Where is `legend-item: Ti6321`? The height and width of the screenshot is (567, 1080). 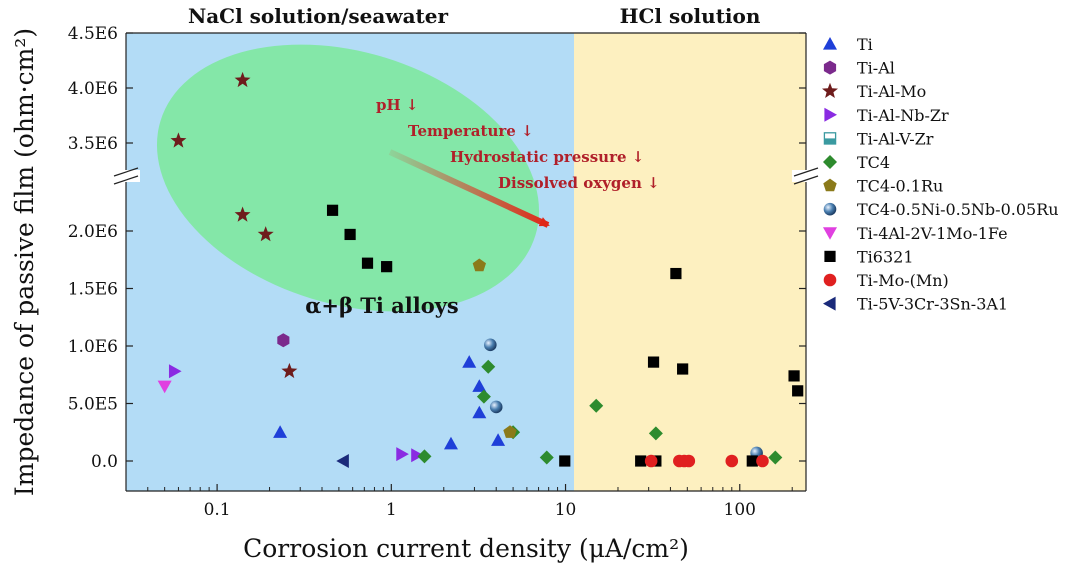 legend-item: Ti6321 is located at coordinates (869, 256).